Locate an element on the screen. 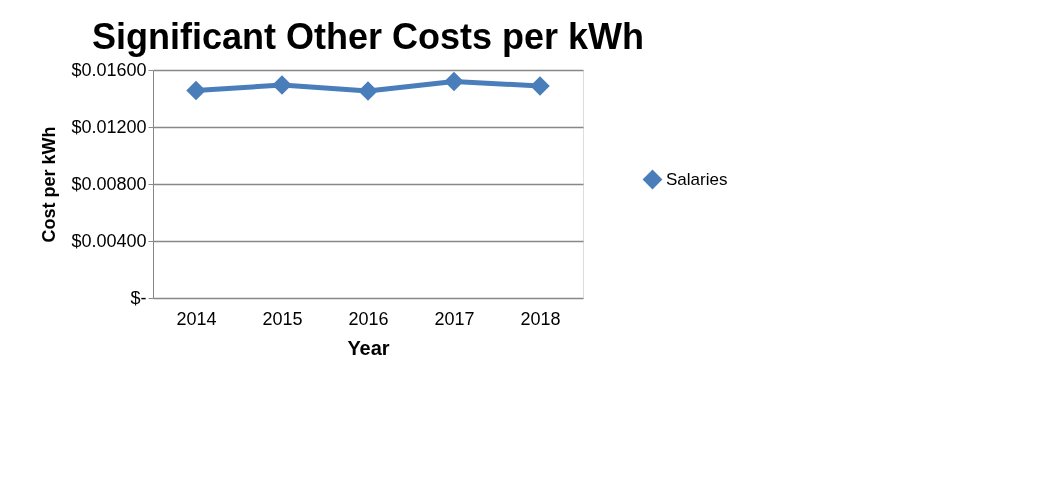 Image resolution: width=1044 pixels, height=493 pixels. x-tick-label: 2018 is located at coordinates (540, 318).